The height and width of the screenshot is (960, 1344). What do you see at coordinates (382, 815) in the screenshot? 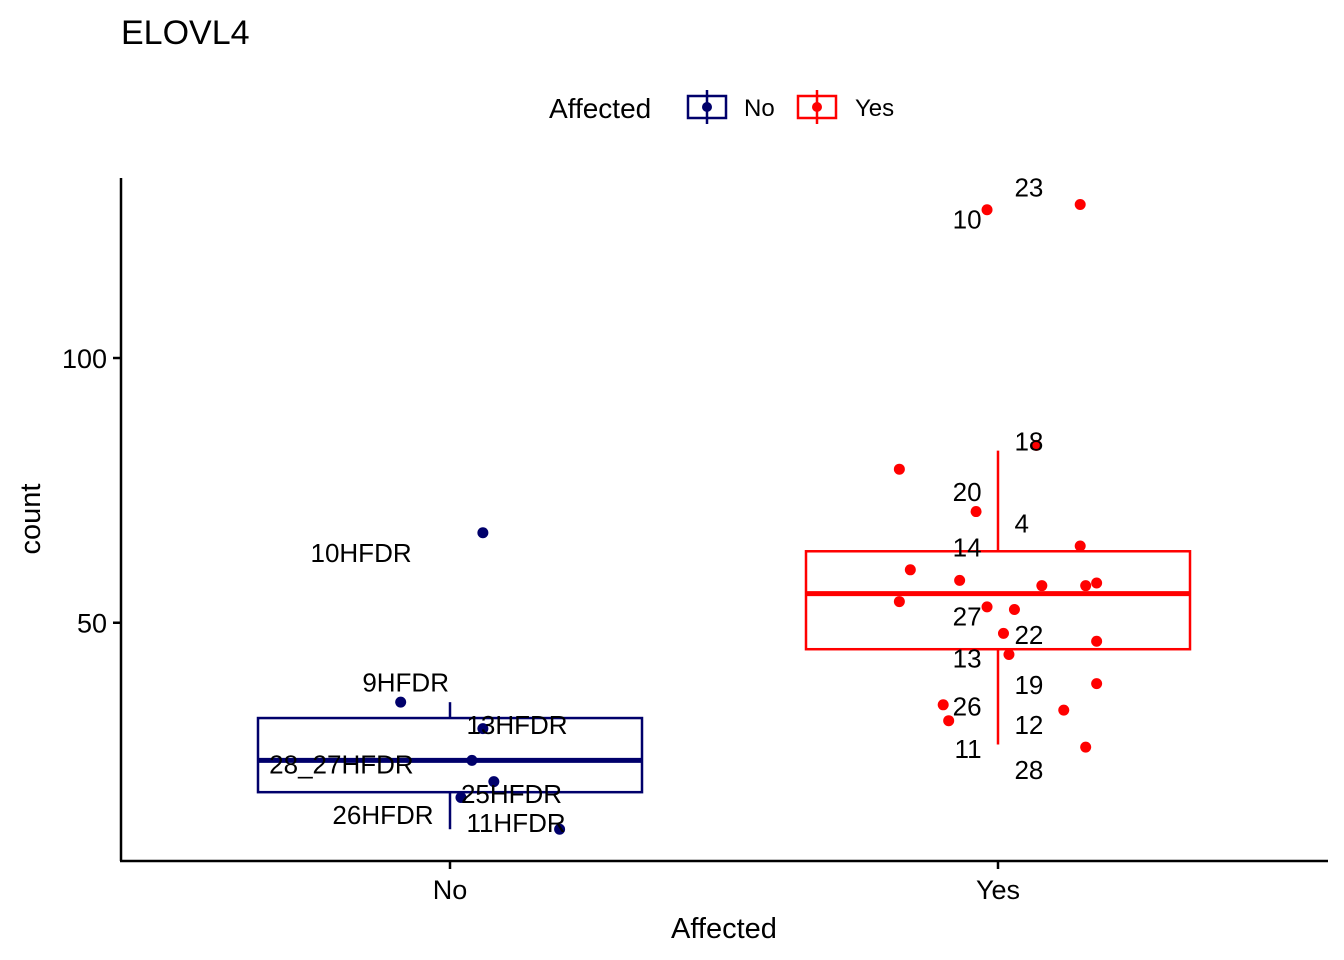
I see `point-label-no: 26HFDR` at bounding box center [382, 815].